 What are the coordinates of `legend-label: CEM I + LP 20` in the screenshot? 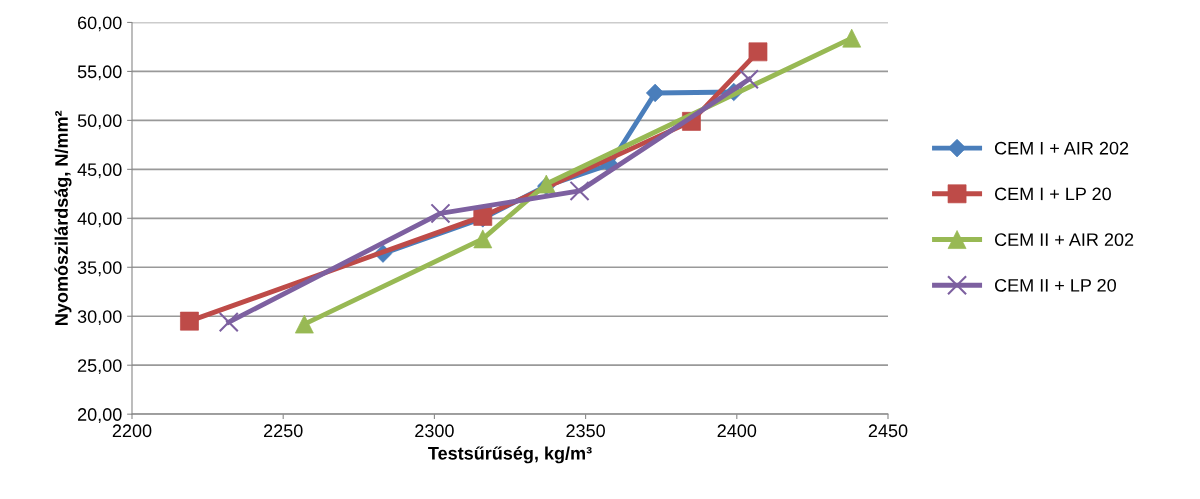 It's located at (1052, 194).